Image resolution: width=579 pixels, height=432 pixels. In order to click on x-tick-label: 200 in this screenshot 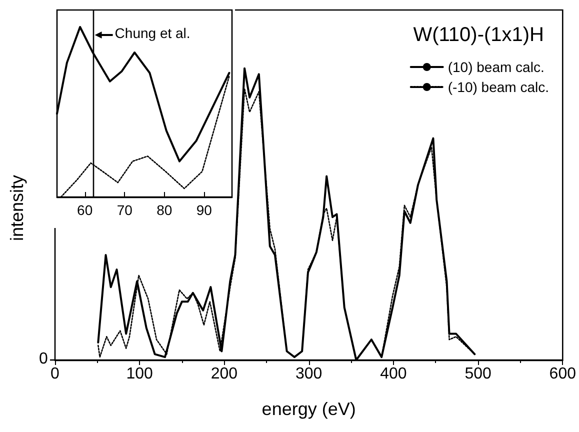, I will do `click(224, 374)`.